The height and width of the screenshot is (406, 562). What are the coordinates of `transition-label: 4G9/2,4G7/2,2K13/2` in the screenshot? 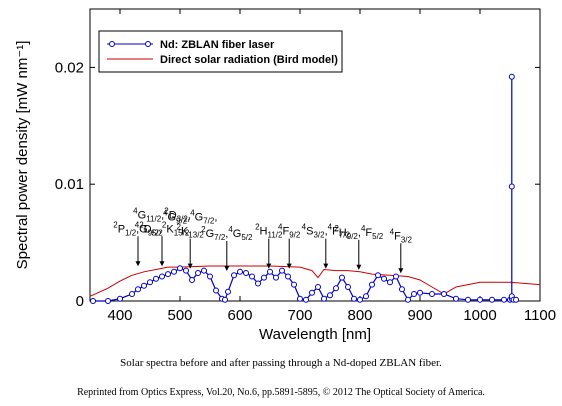 It's located at (190, 239).